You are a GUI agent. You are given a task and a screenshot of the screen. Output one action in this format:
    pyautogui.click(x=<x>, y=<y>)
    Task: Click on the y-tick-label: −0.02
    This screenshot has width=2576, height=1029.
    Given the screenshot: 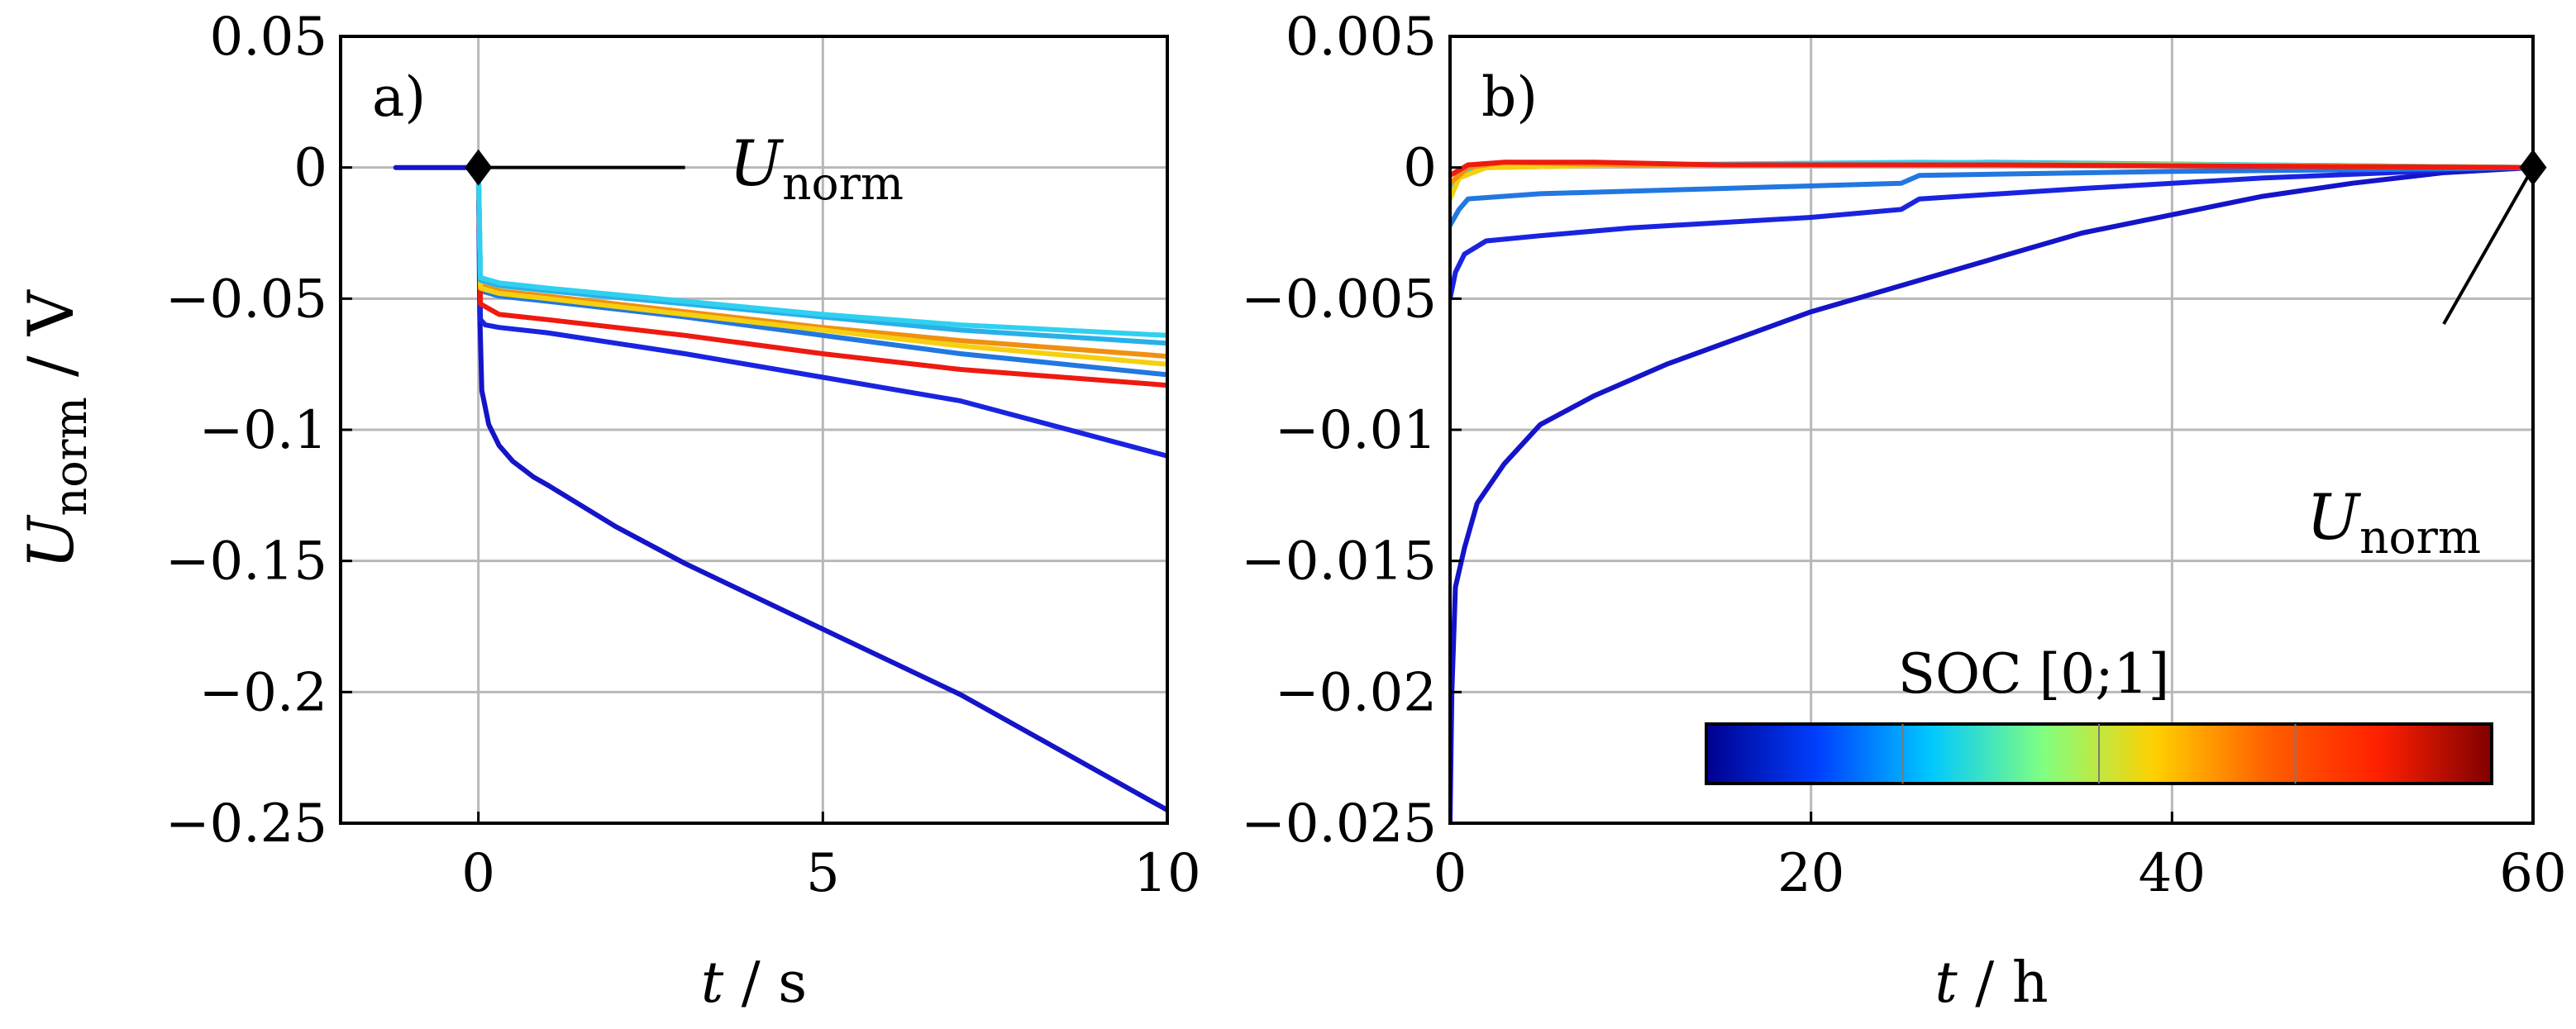 What is the action you would take?
    pyautogui.click(x=1356, y=692)
    